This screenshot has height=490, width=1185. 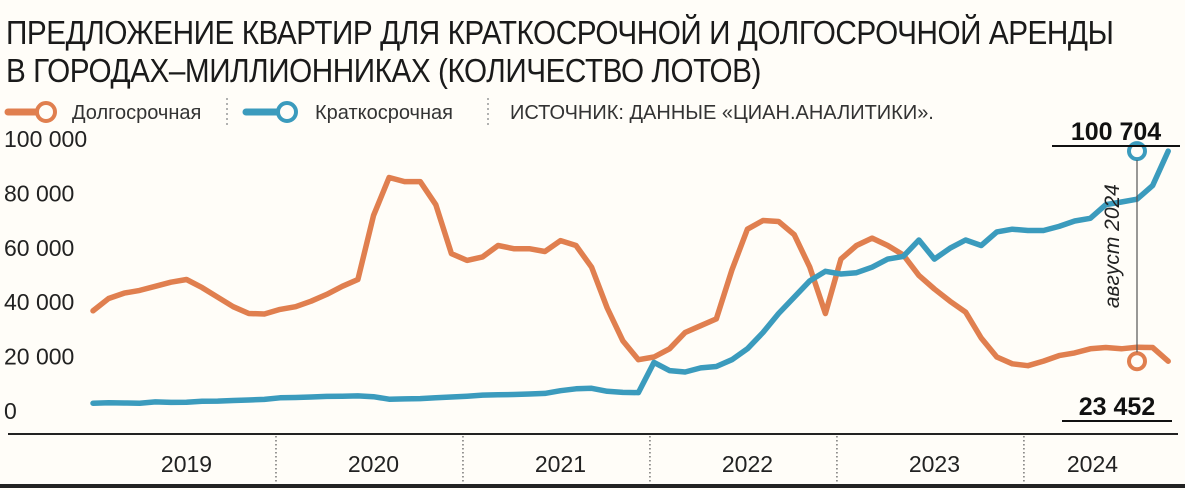 What do you see at coordinates (1116, 132) in the screenshot?
I see `end-label-short: 100 704` at bounding box center [1116, 132].